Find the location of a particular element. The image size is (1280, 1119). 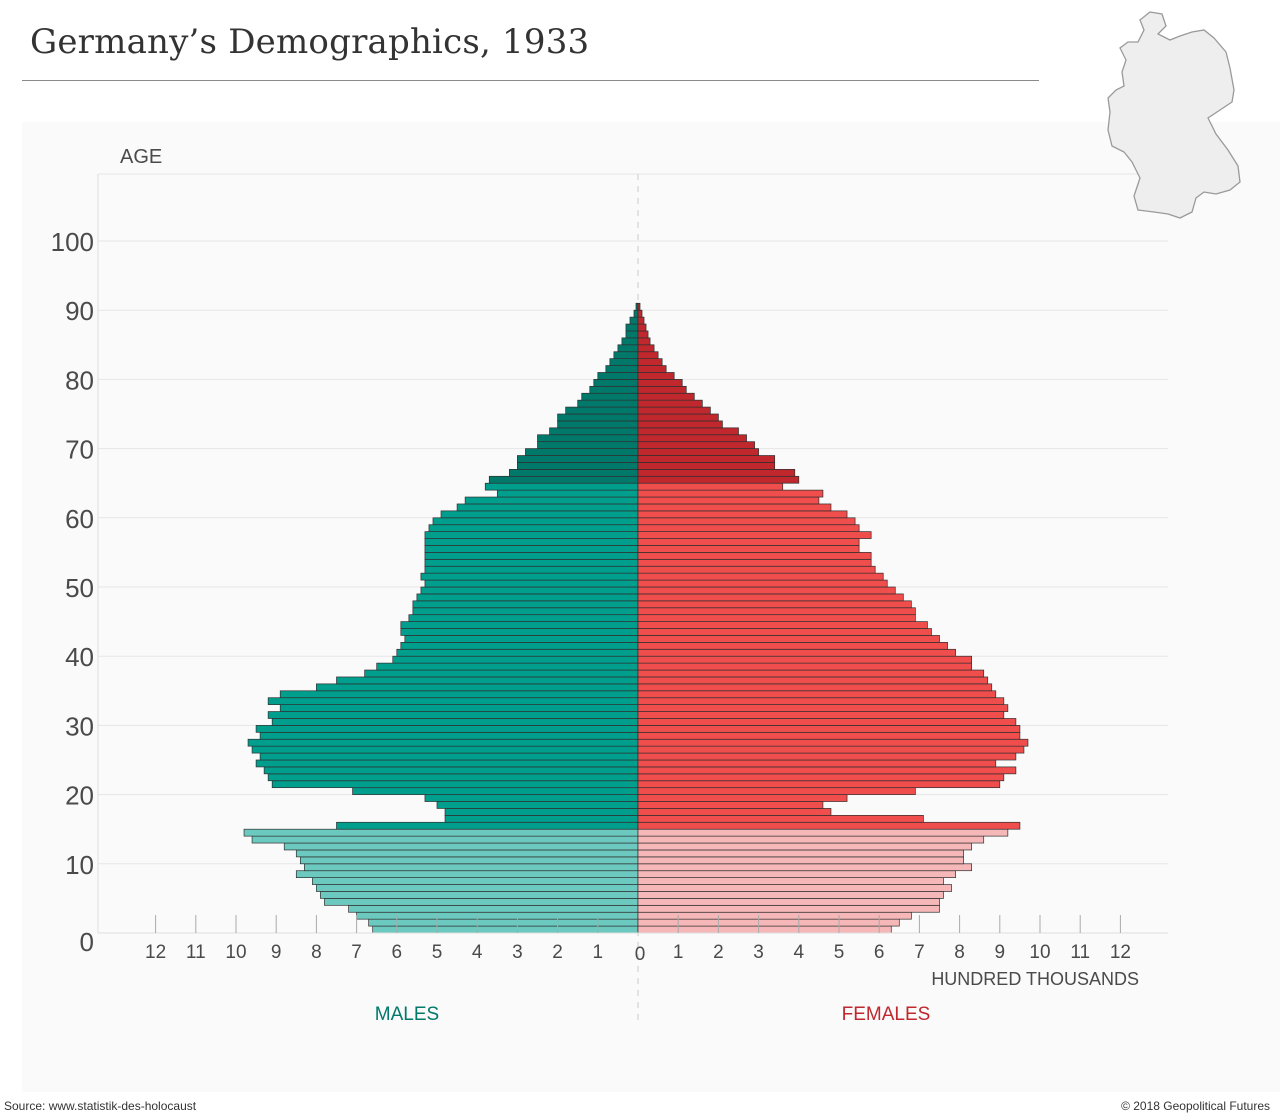

x-tick-label-female: 2 is located at coordinates (718, 952).